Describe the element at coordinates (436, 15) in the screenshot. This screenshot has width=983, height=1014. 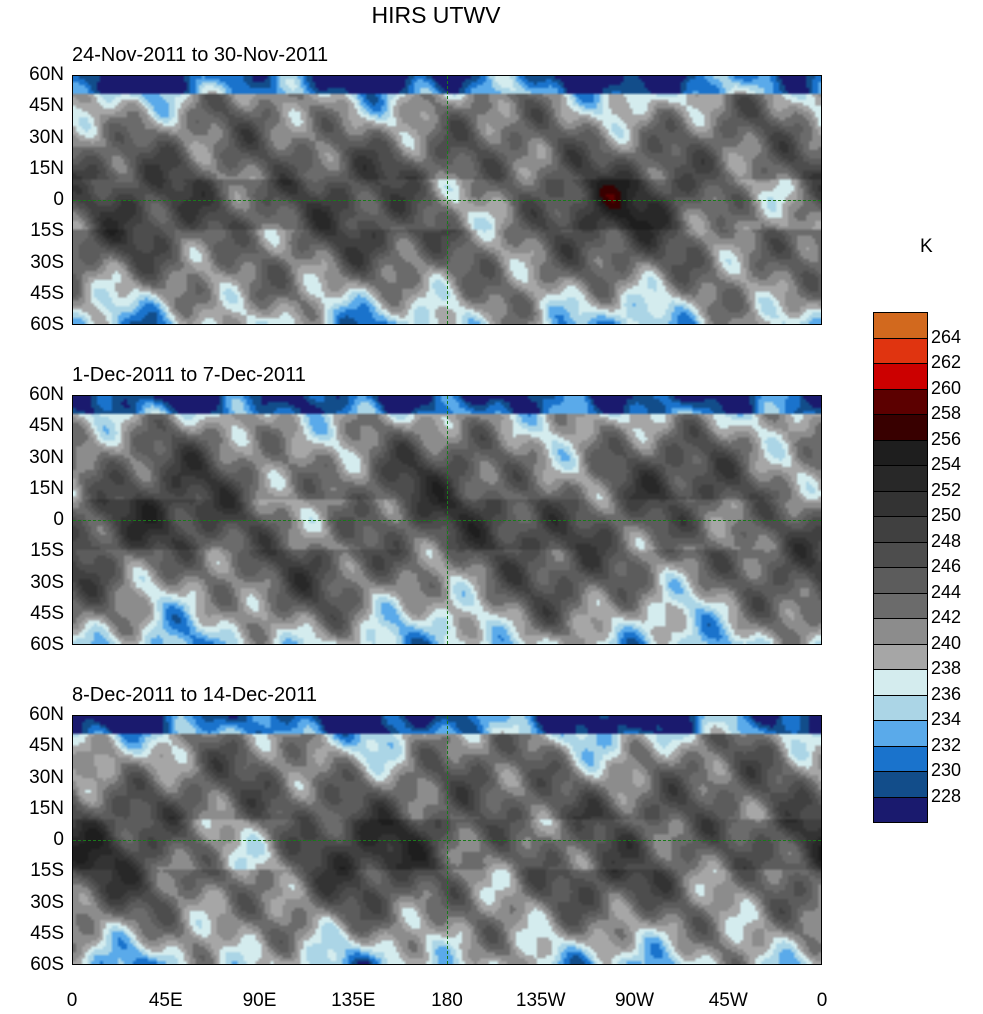
I see `chart-title: HIRS UTWV` at that location.